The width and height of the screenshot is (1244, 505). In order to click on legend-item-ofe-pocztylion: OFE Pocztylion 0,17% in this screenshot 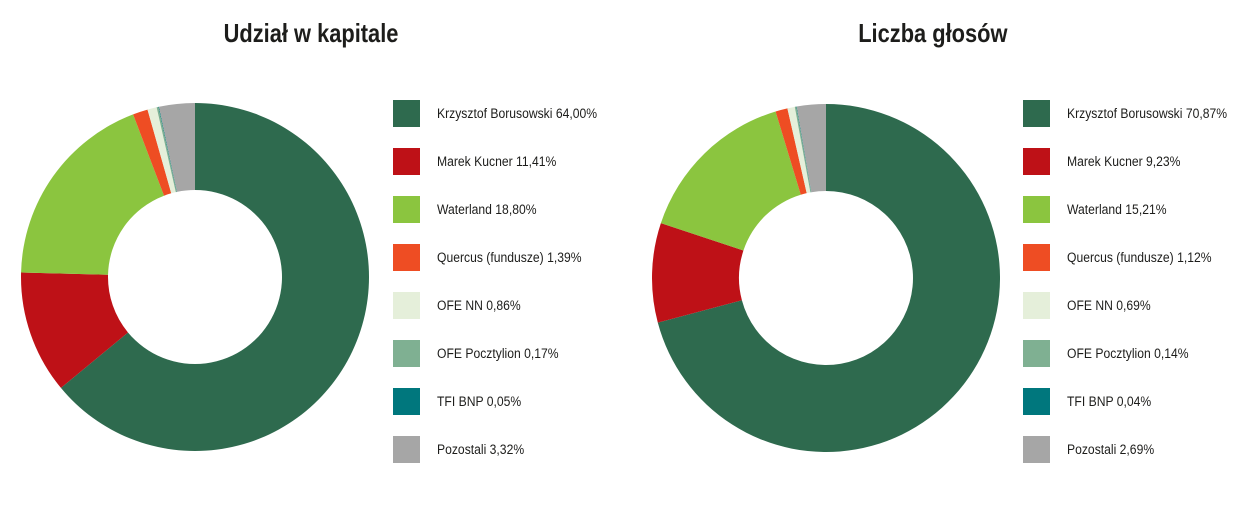, I will do `click(504, 353)`.